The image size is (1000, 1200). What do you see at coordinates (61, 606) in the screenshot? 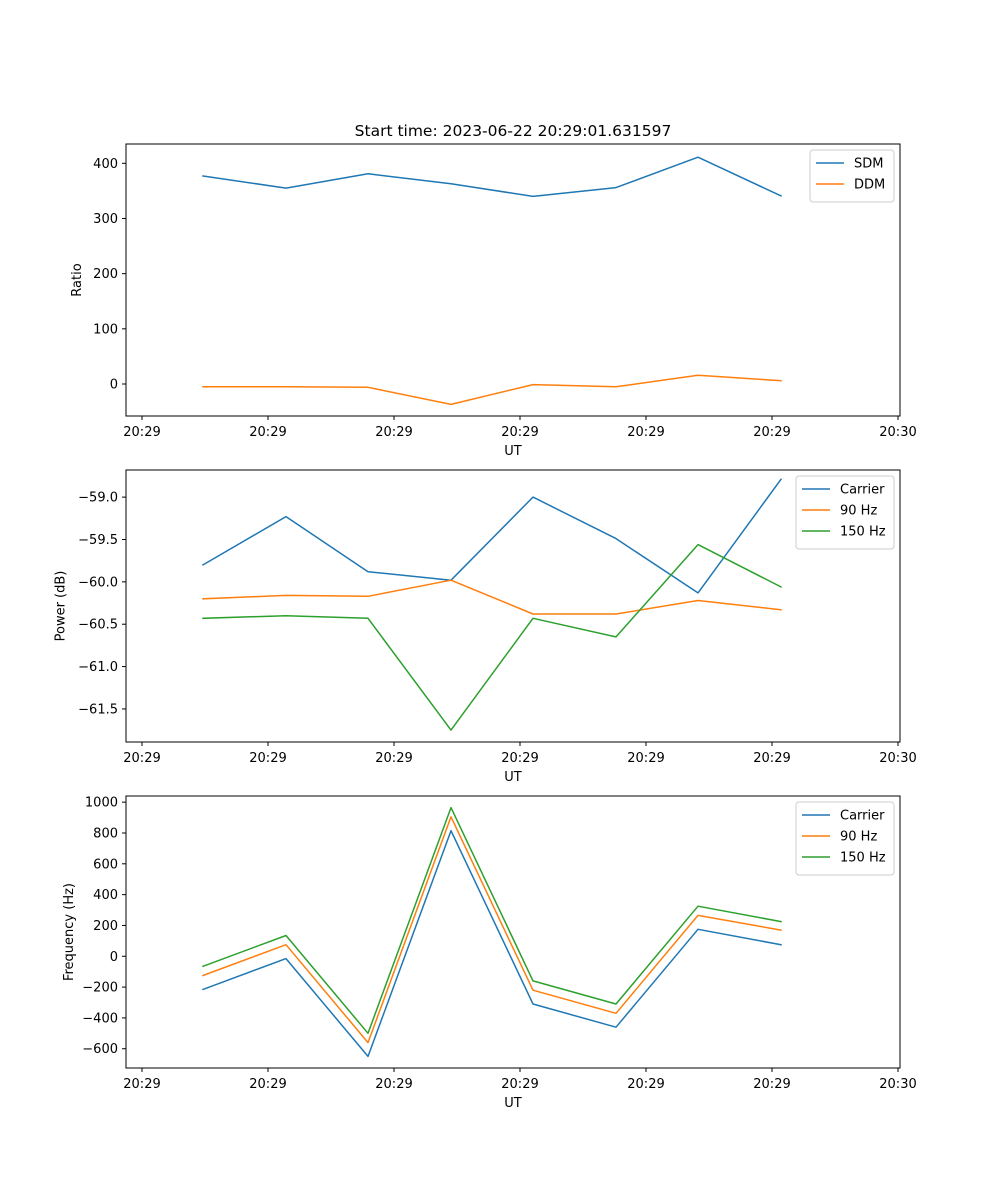
I see `y-axis-label: Power (dB)` at bounding box center [61, 606].